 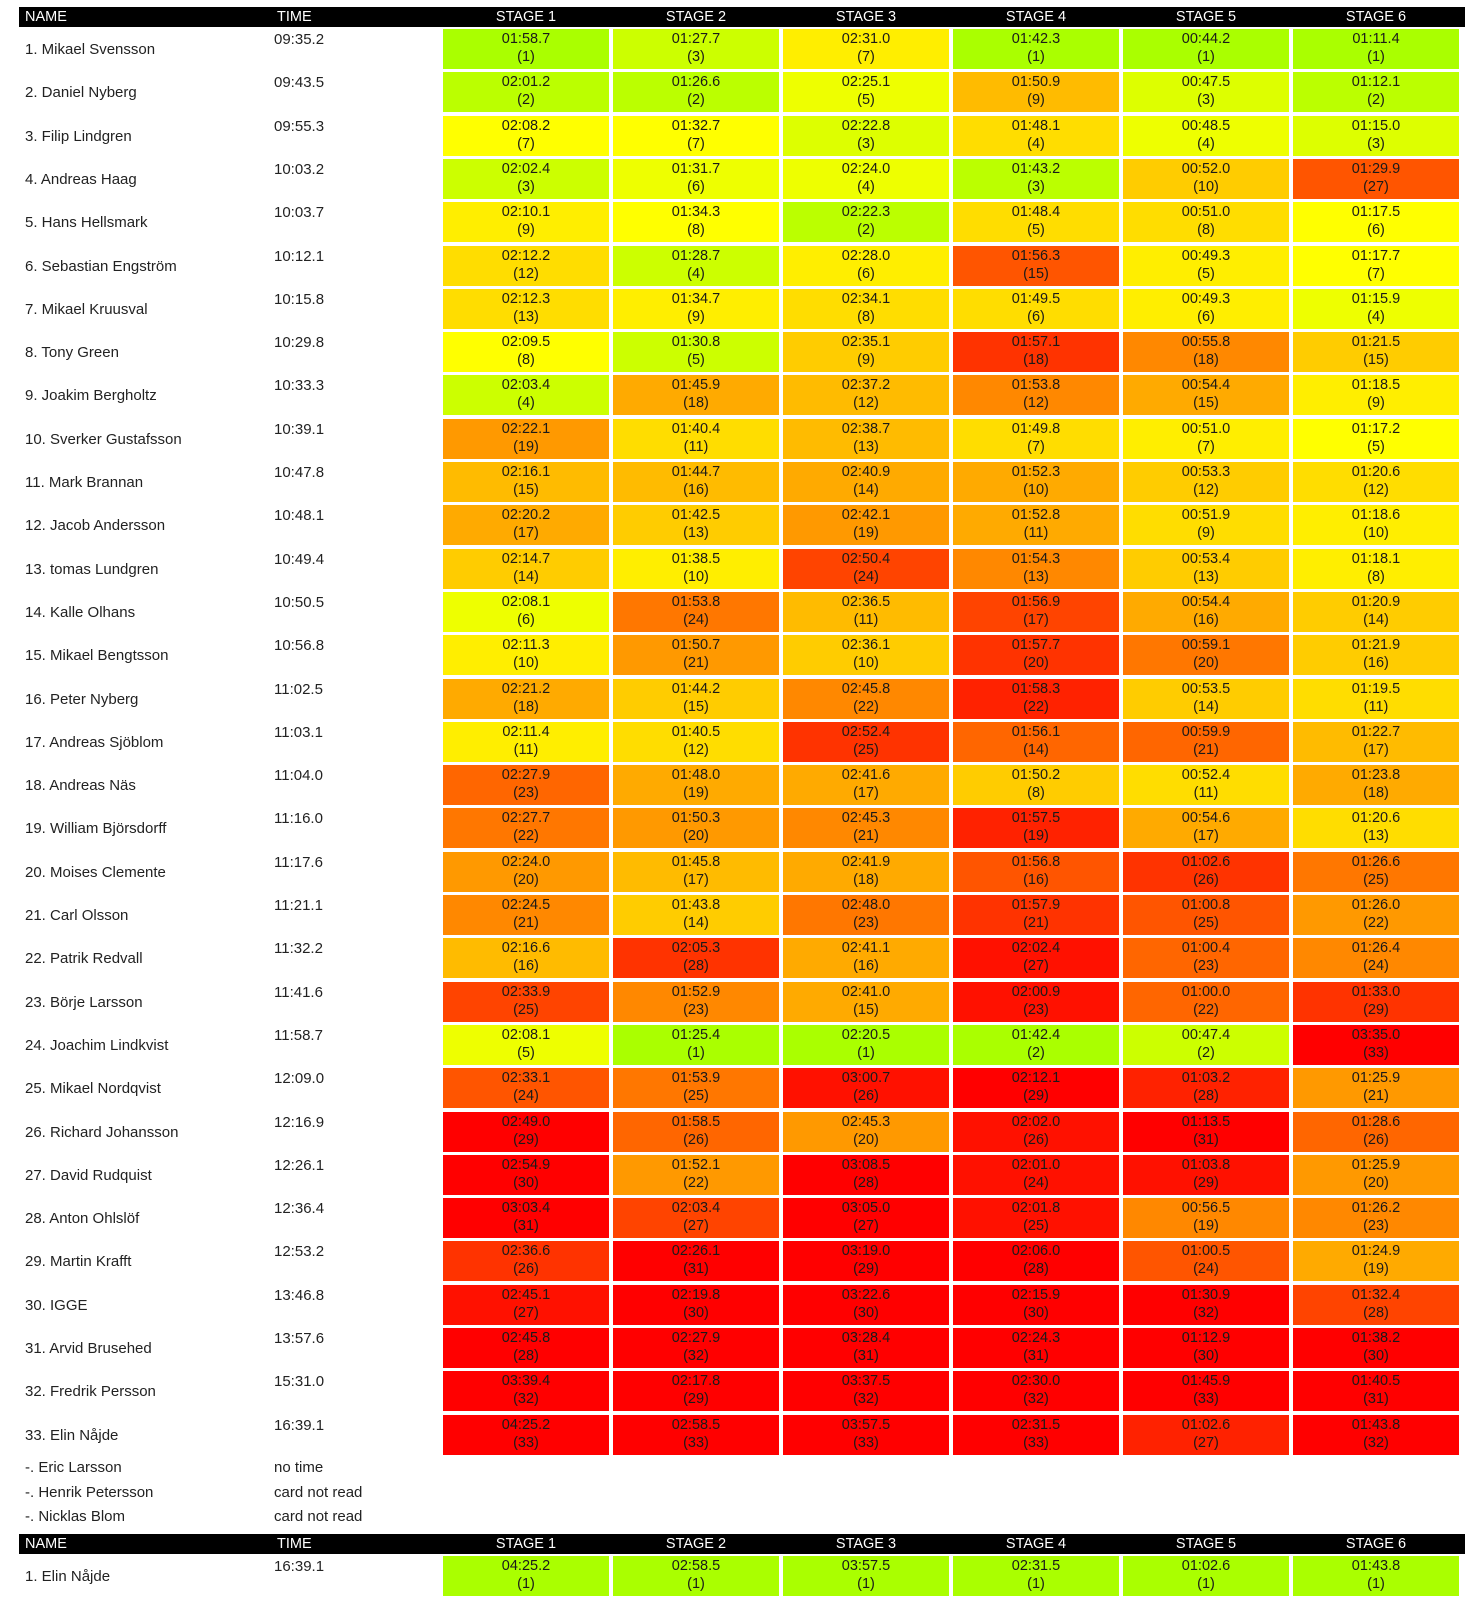 I want to click on stage-time: 01:30.9, so click(x=1206, y=1294).